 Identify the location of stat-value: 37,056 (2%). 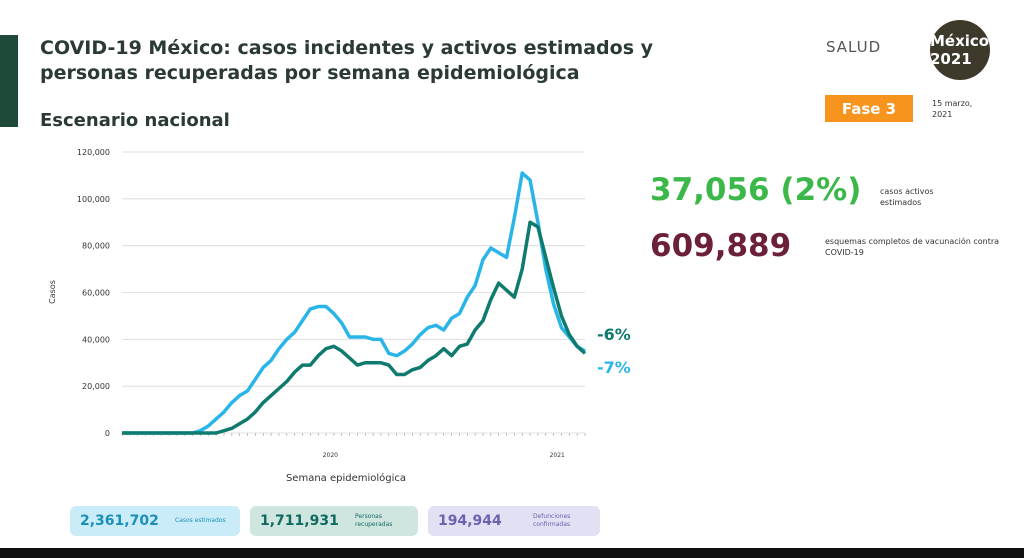
(756, 190).